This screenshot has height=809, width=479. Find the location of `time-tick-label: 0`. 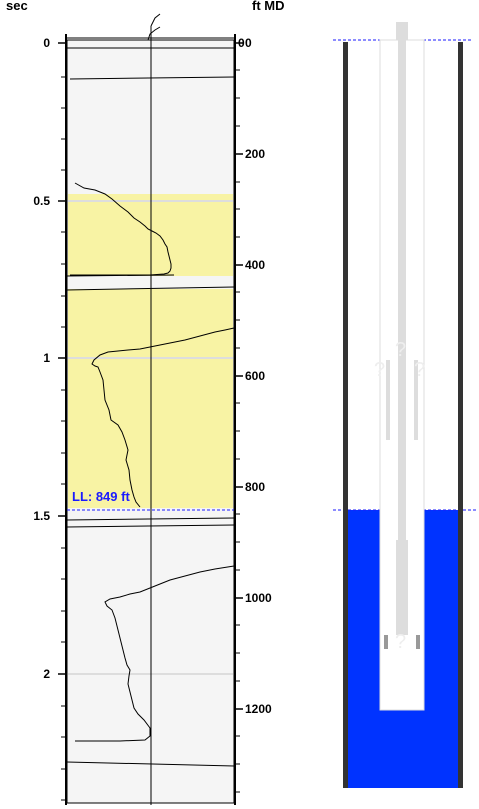

time-tick-label: 0 is located at coordinates (46, 43).